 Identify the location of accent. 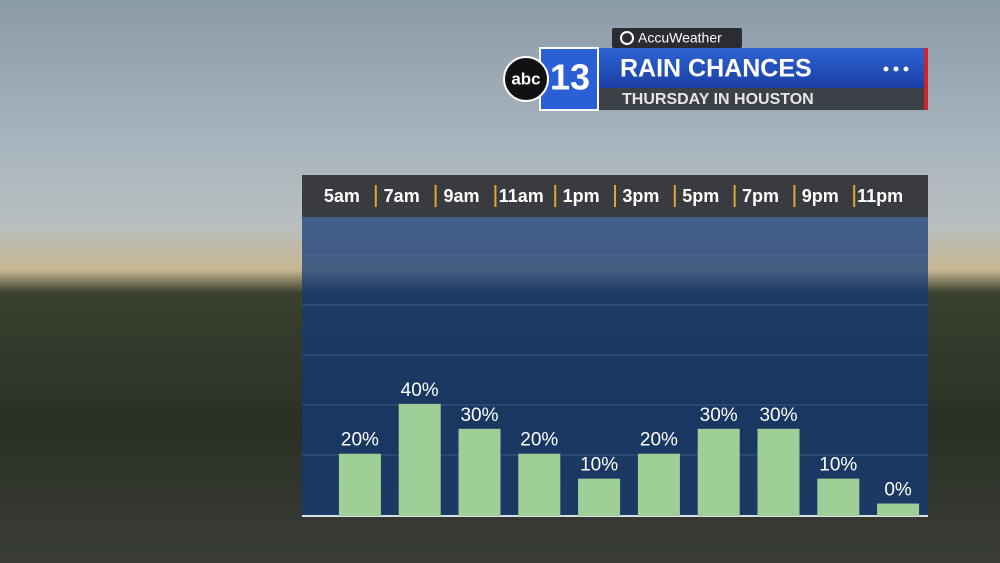
(926, 79).